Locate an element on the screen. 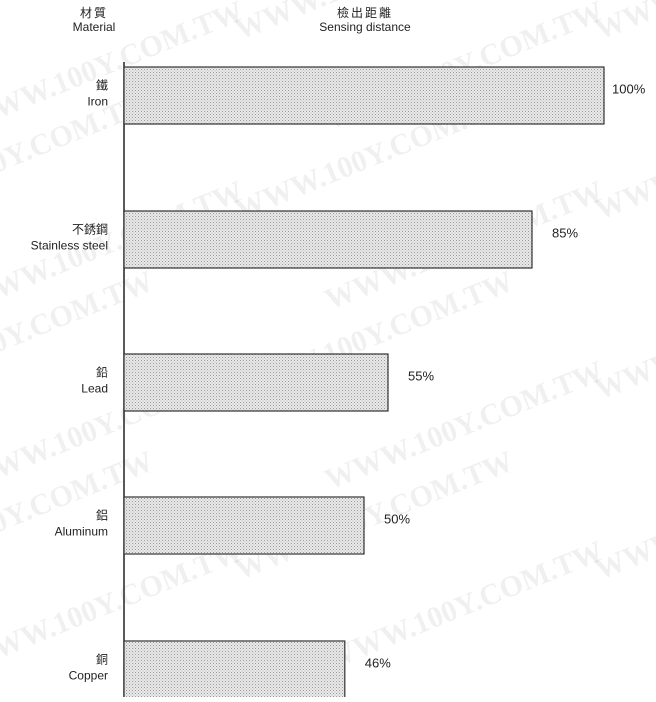 This screenshot has width=656, height=702. distance-column-header: 檢出距離 Sensing distance is located at coordinates (365, 20).